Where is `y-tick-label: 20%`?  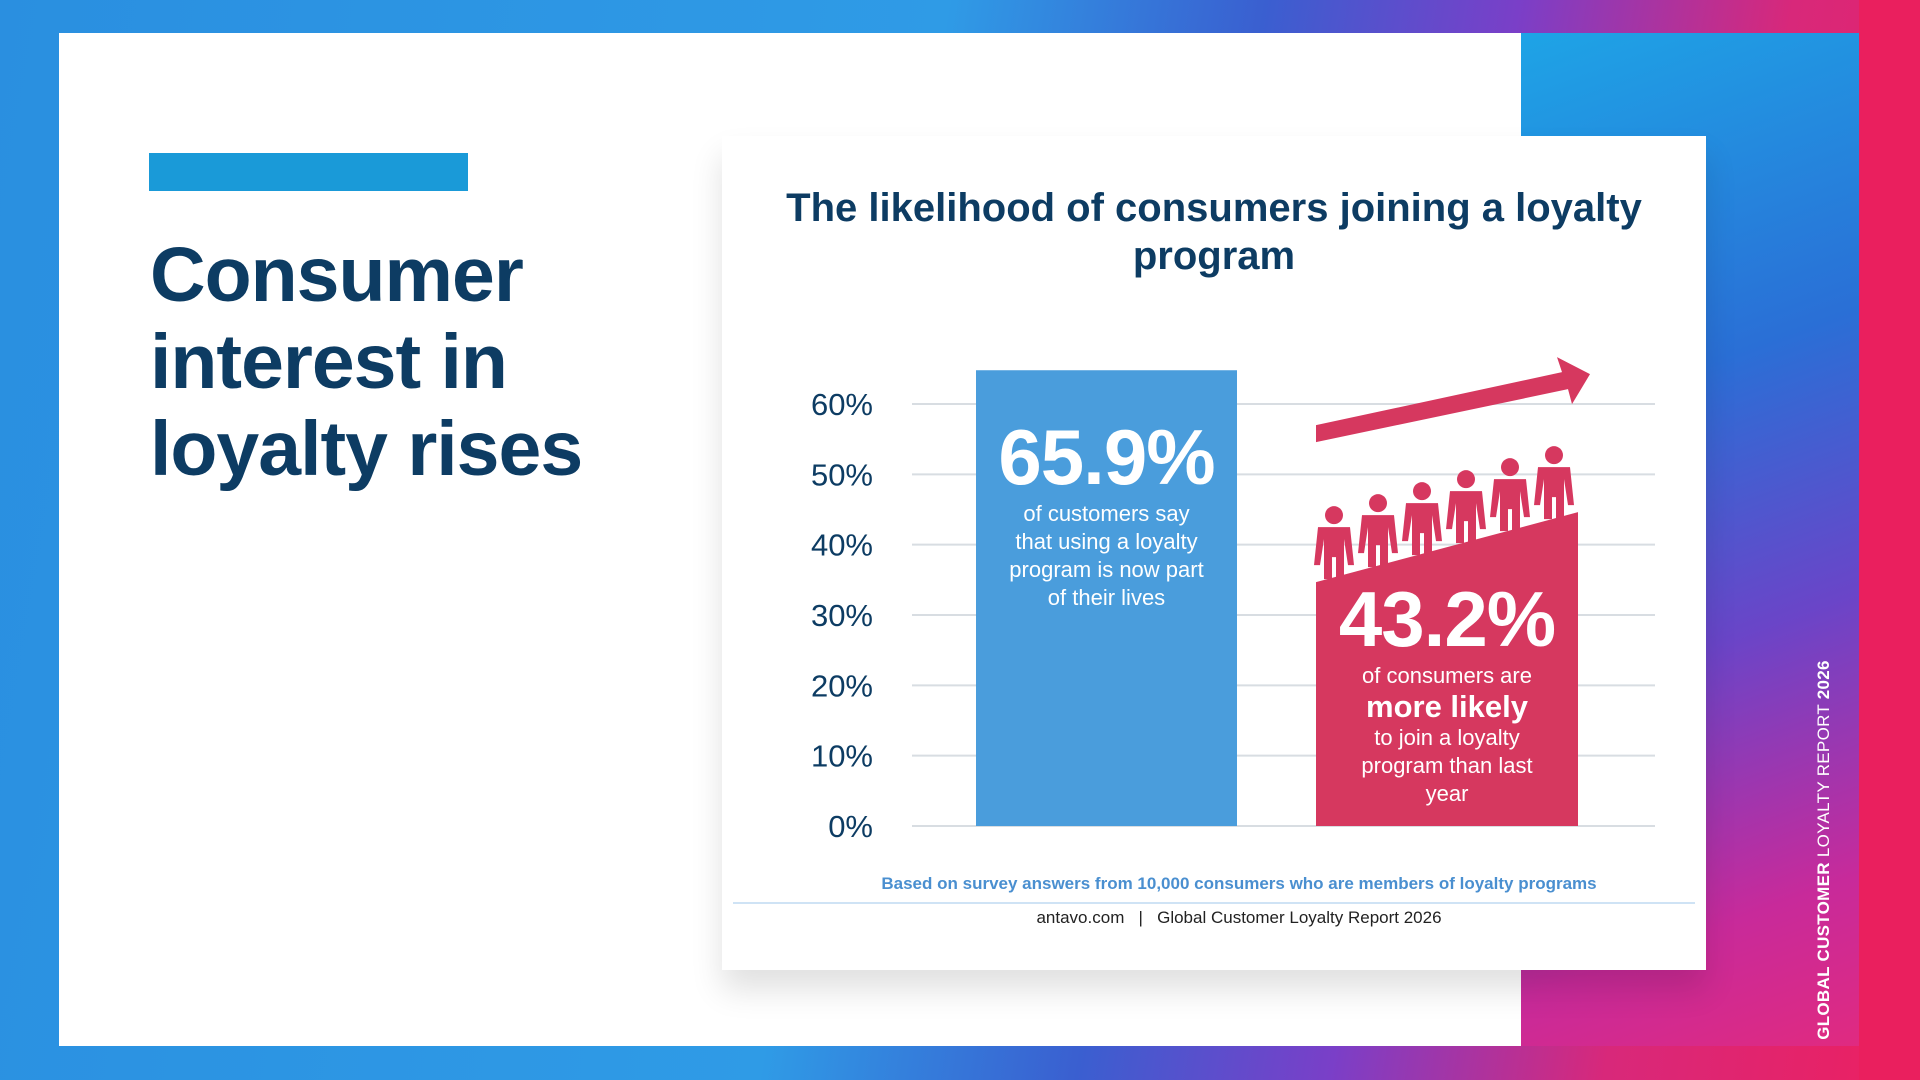
y-tick-label: 20% is located at coordinates (842, 685).